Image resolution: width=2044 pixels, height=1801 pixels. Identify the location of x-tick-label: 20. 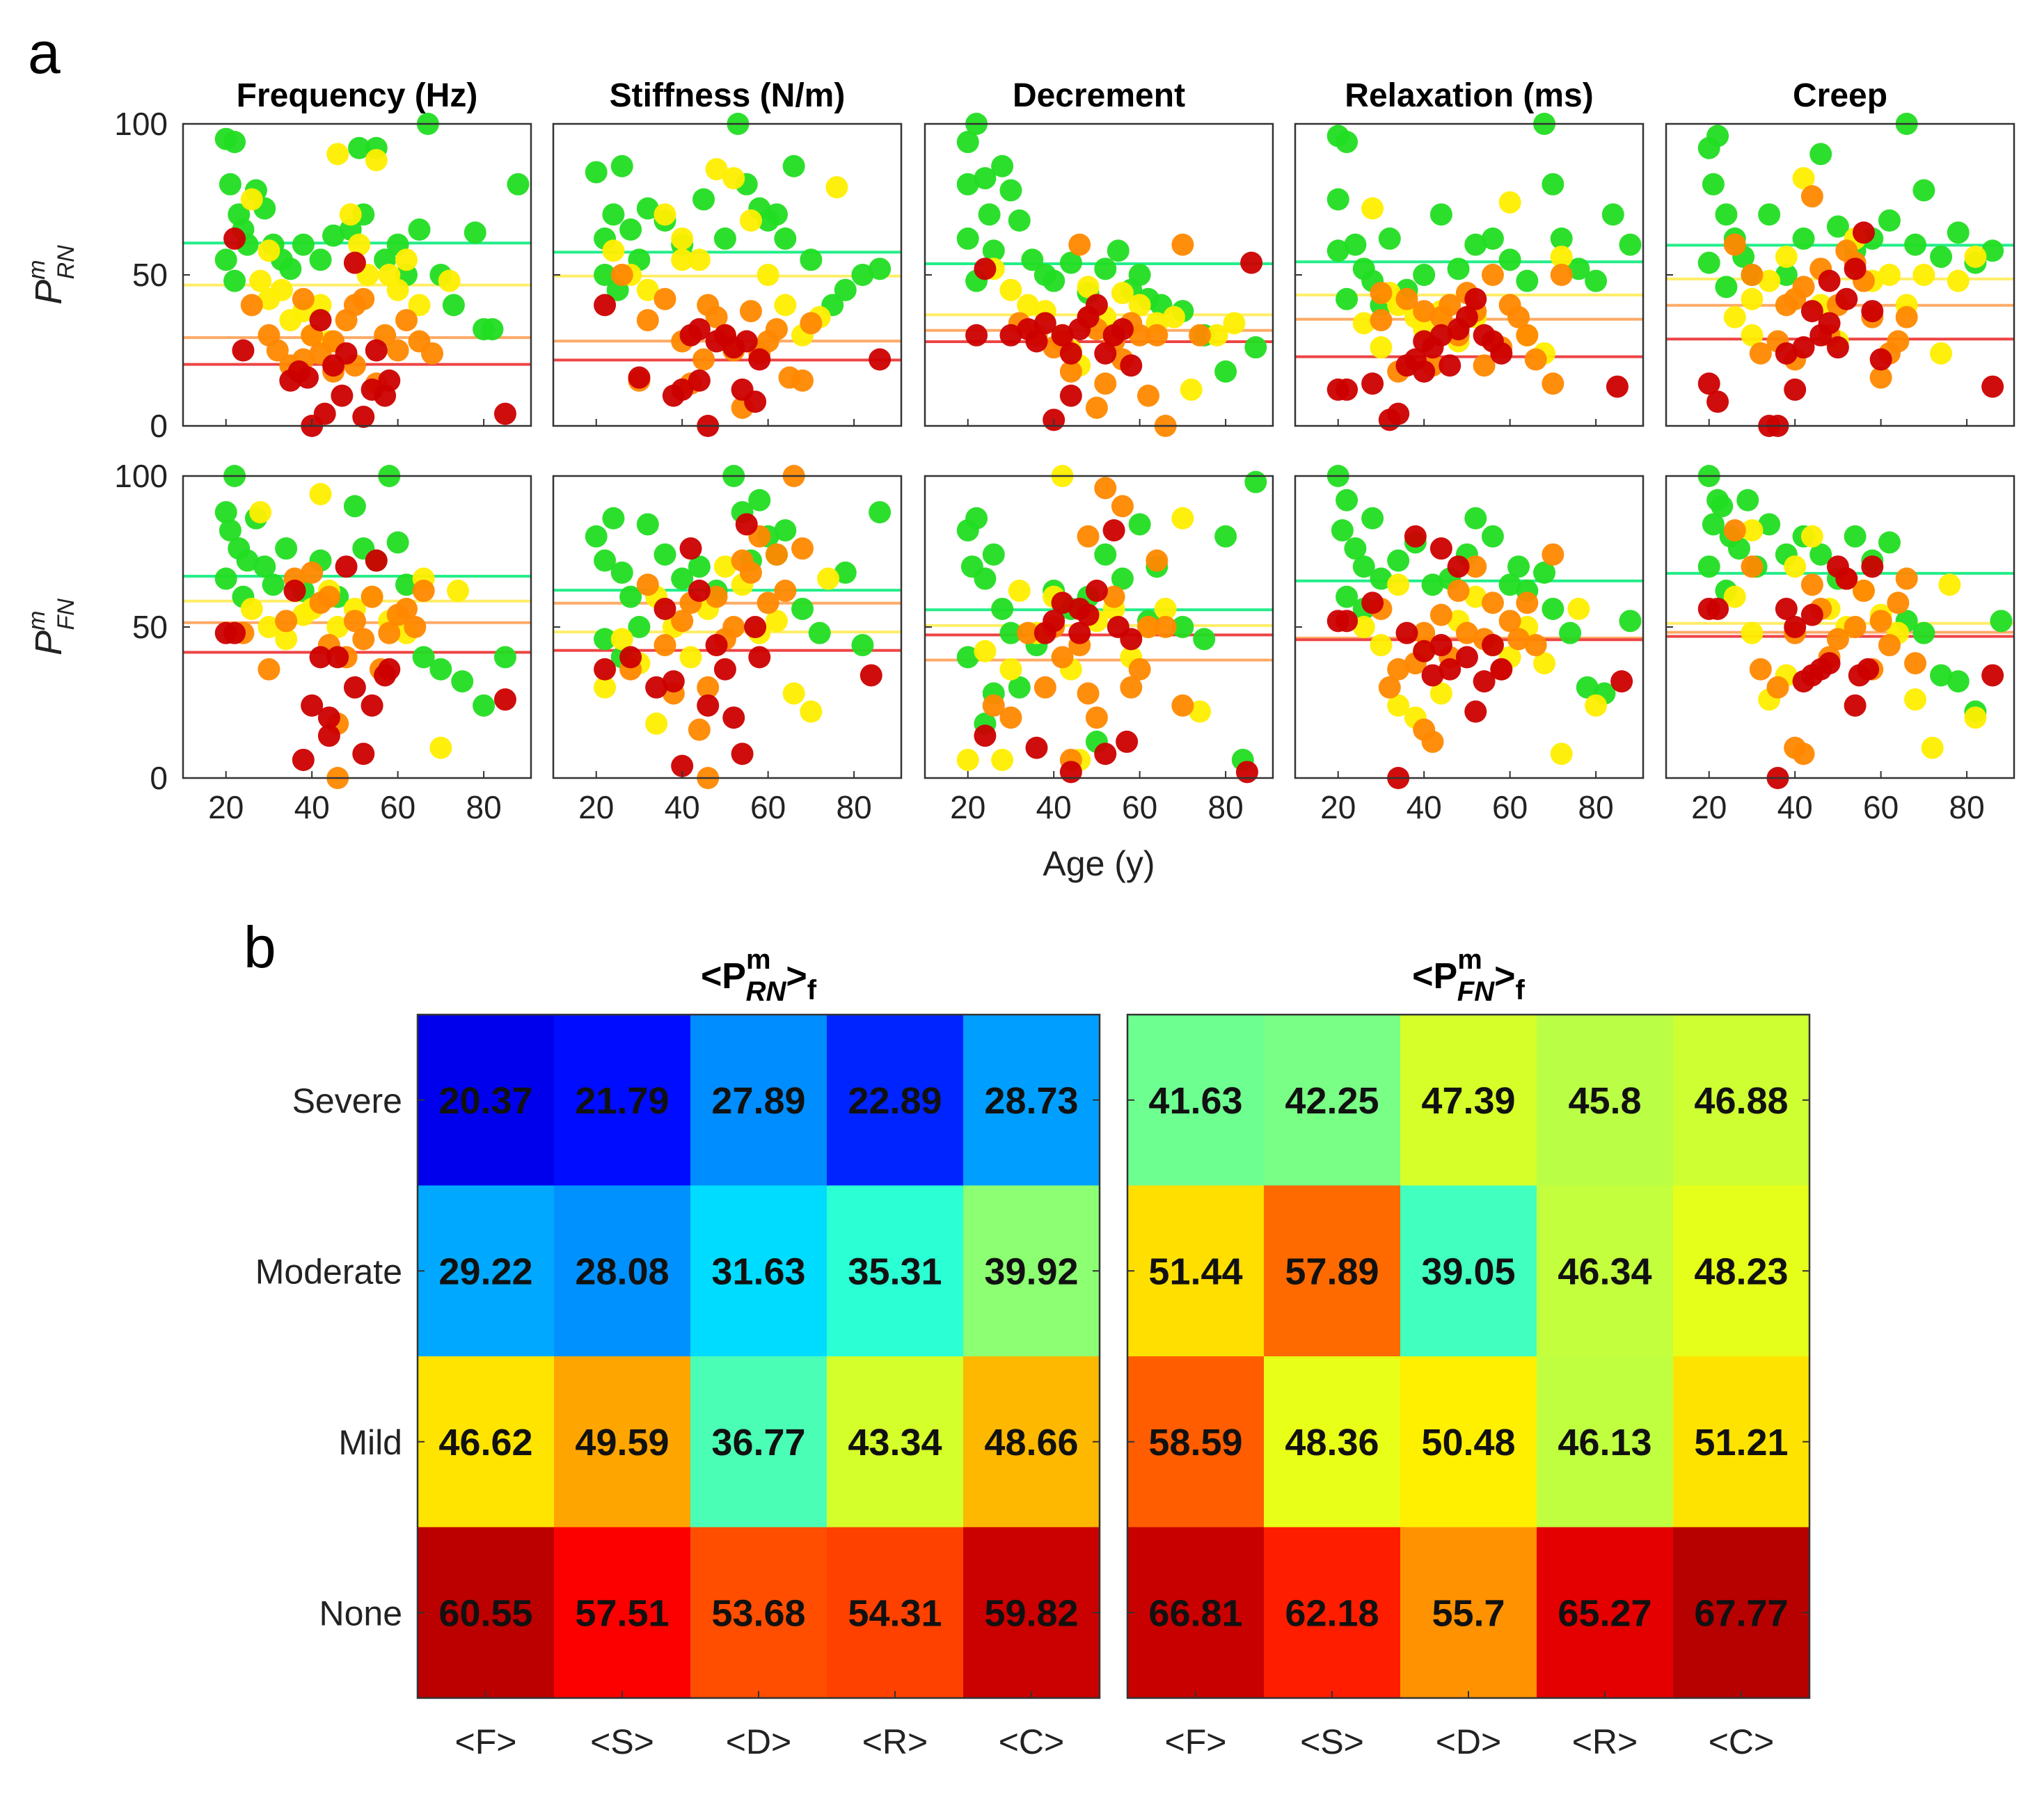
(967, 807).